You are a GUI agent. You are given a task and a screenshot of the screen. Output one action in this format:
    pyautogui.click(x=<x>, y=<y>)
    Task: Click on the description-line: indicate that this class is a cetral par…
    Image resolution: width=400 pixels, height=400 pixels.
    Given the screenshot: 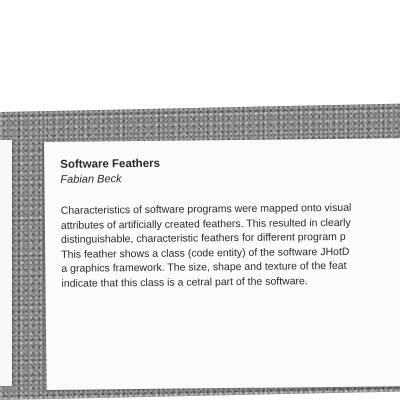 What is the action you would take?
    pyautogui.click(x=184, y=282)
    